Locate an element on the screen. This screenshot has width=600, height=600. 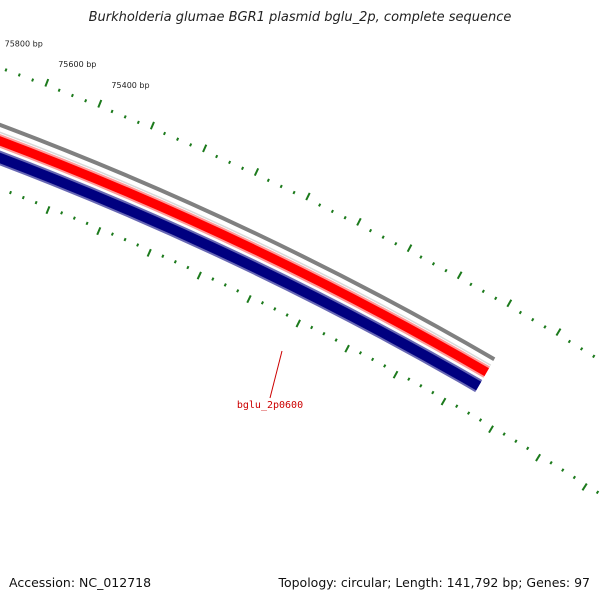
tick-label: 75800 bp is located at coordinates (24, 44).